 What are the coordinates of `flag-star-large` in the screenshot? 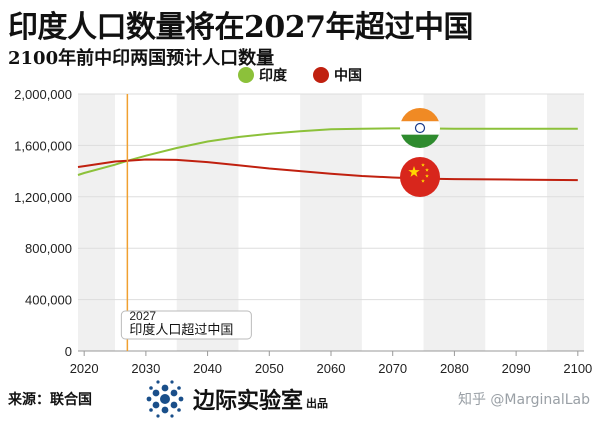 It's located at (414, 171).